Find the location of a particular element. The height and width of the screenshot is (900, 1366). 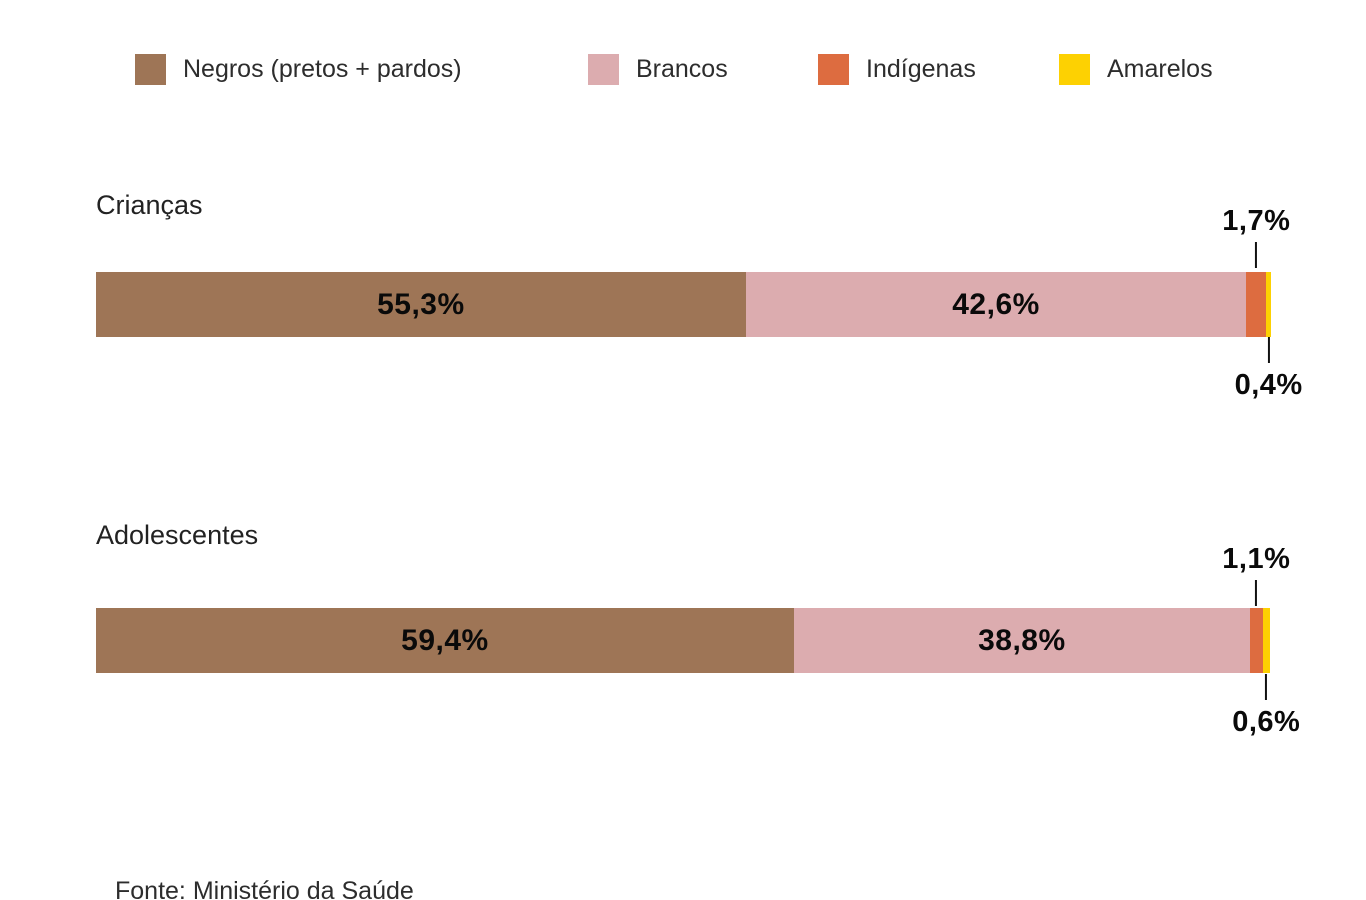

segment-brancos: 38,8% is located at coordinates (1021, 640).